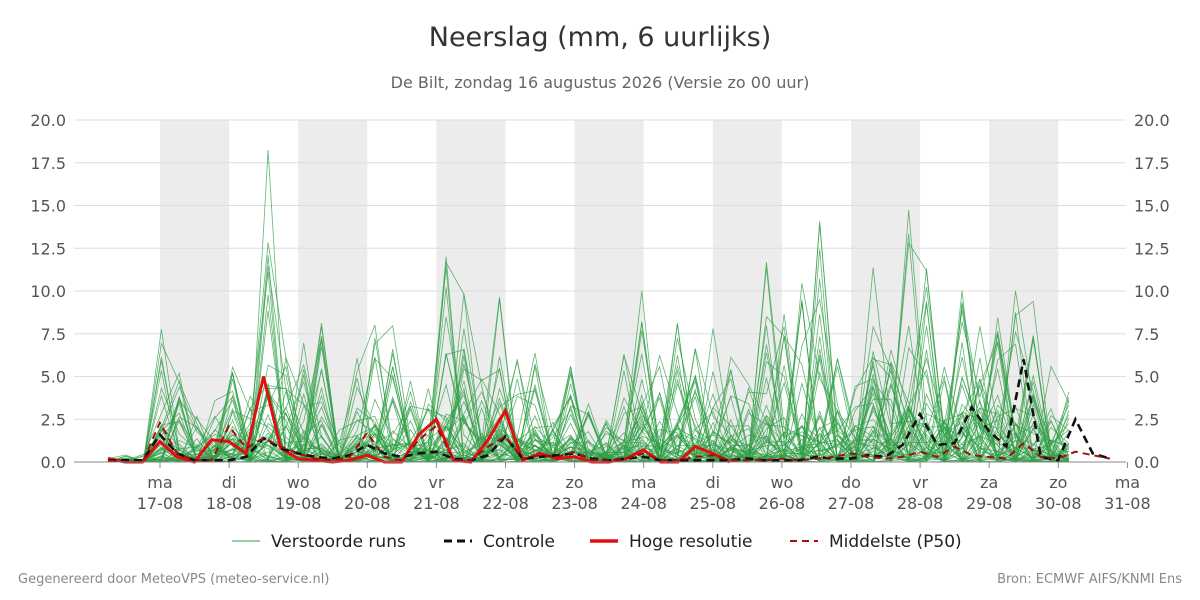  I want to click on x-tick-date: 20-08, so click(367, 503).